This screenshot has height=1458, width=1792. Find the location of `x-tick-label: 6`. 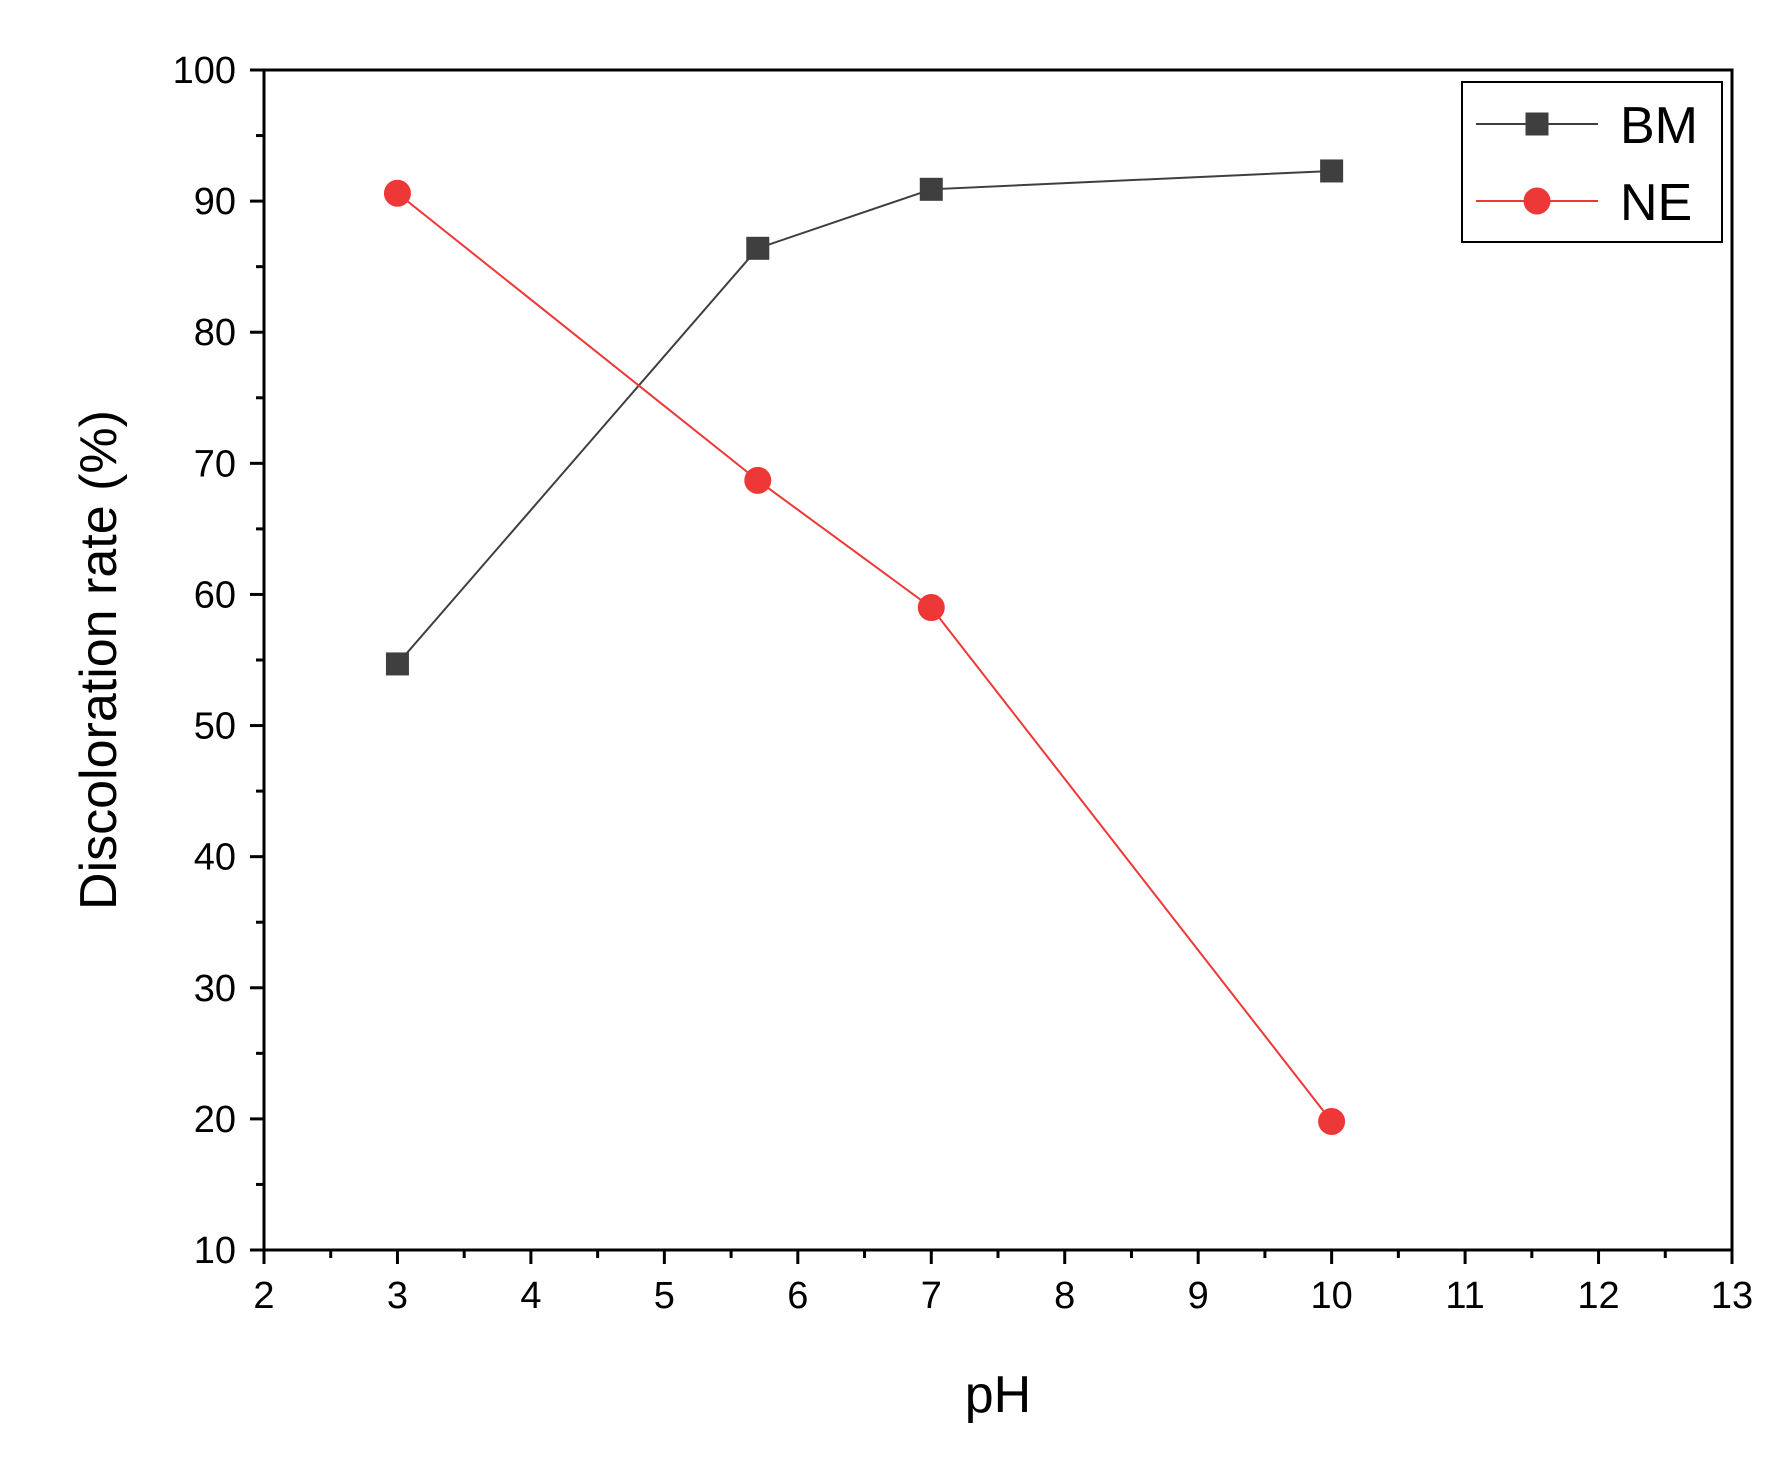

x-tick-label: 6 is located at coordinates (797, 1296).